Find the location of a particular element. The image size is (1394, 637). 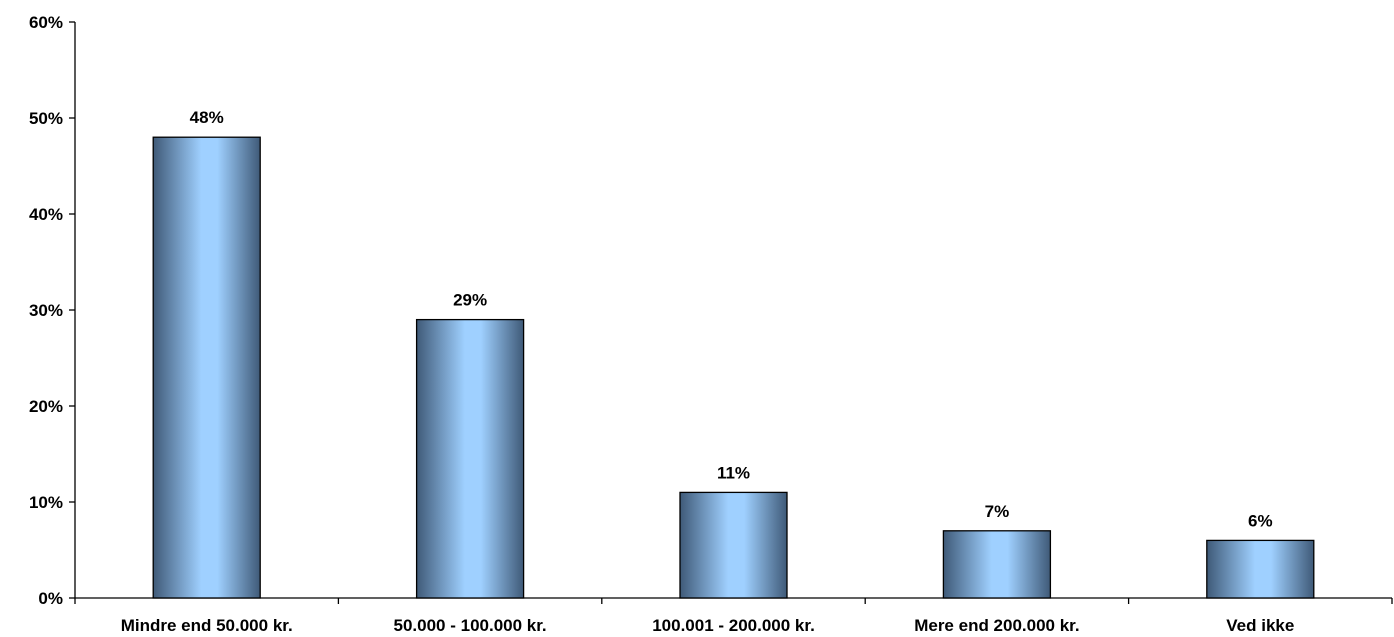

data-label: 11% is located at coordinates (733, 472).